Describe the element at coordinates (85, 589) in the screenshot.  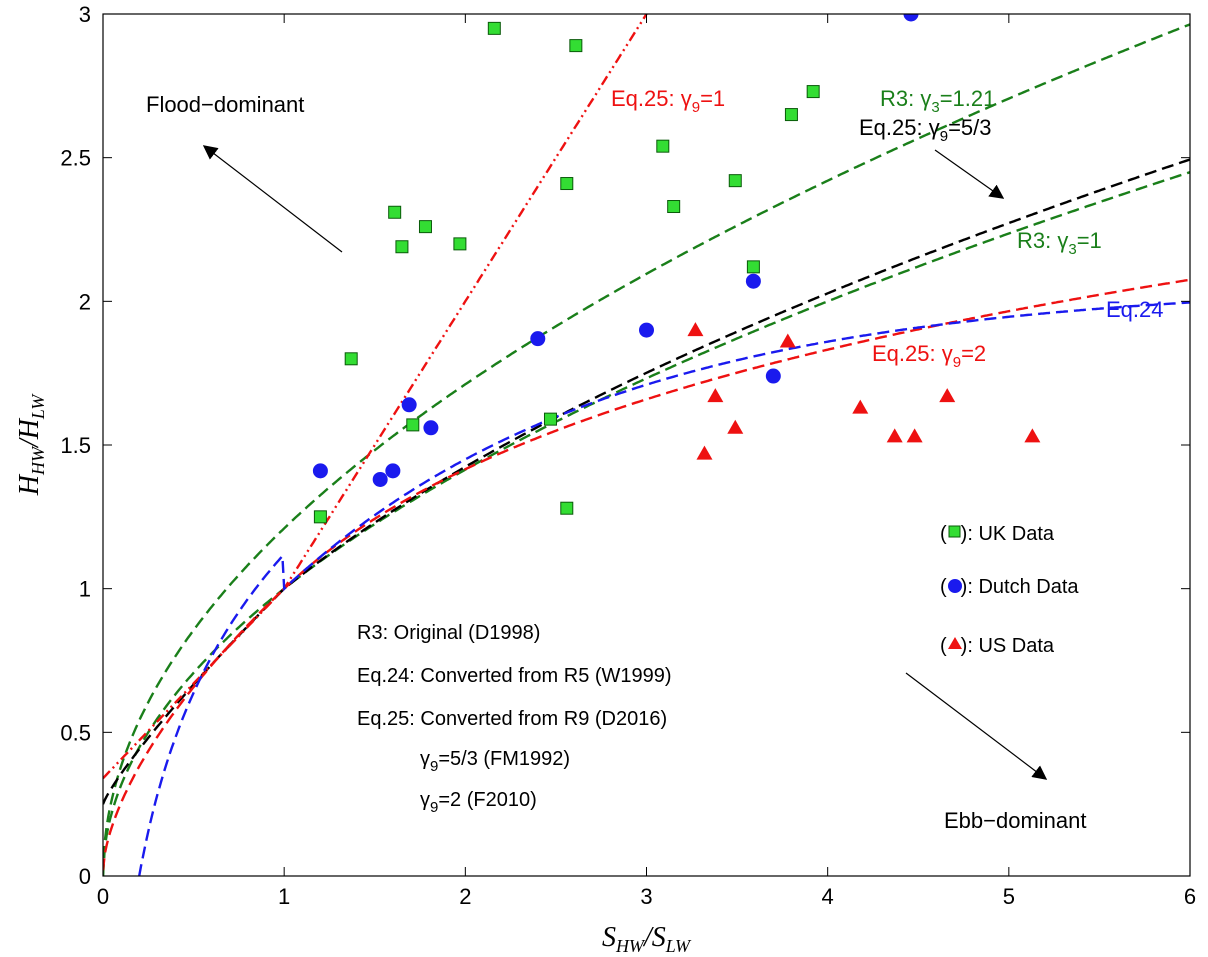
I see `y-tick-label: 1` at that location.